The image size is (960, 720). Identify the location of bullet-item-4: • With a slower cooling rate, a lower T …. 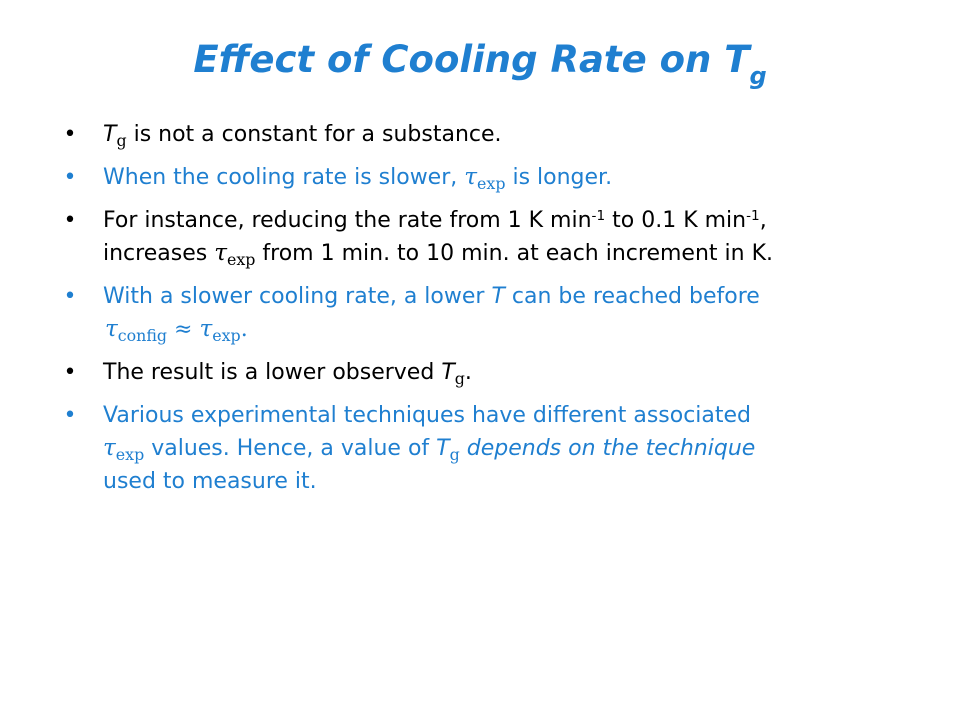
(480, 313).